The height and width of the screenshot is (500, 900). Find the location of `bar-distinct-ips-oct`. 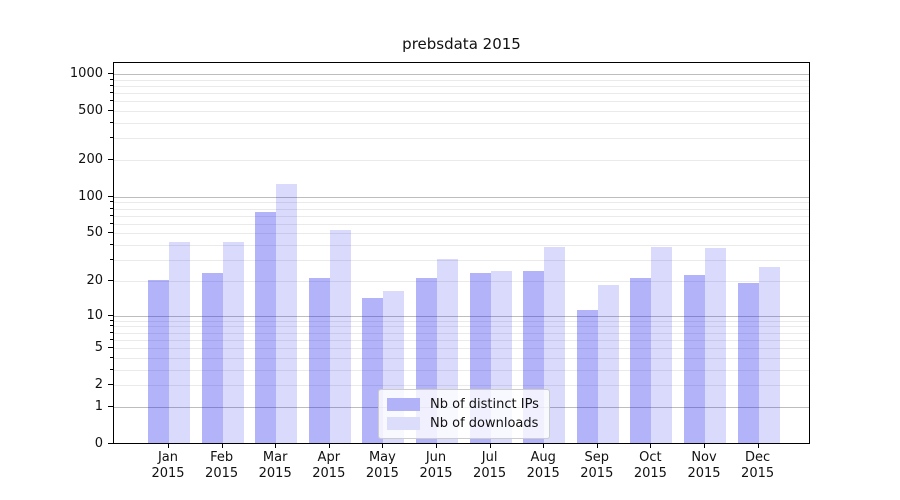

bar-distinct-ips-oct is located at coordinates (641, 360).